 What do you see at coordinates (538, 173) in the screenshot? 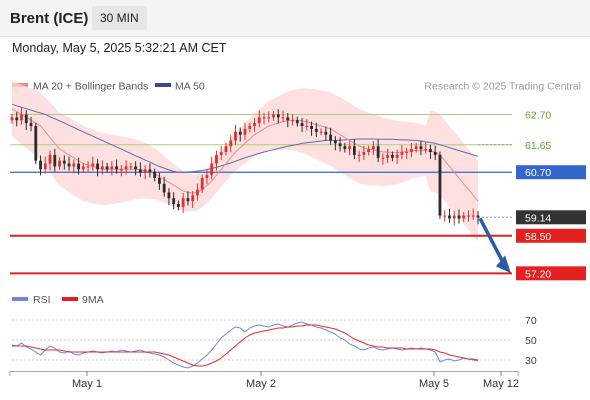
I see `level-label: 60.70` at bounding box center [538, 173].